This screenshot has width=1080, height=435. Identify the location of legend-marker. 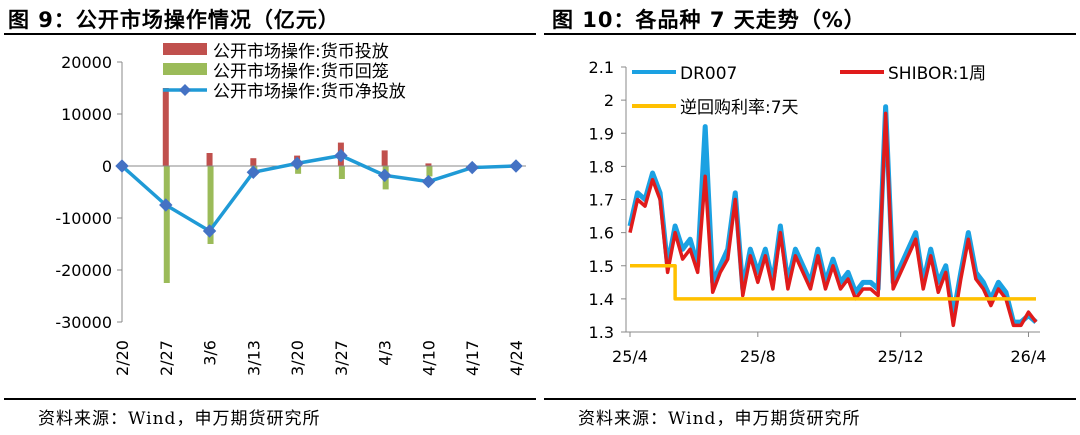
(185, 90).